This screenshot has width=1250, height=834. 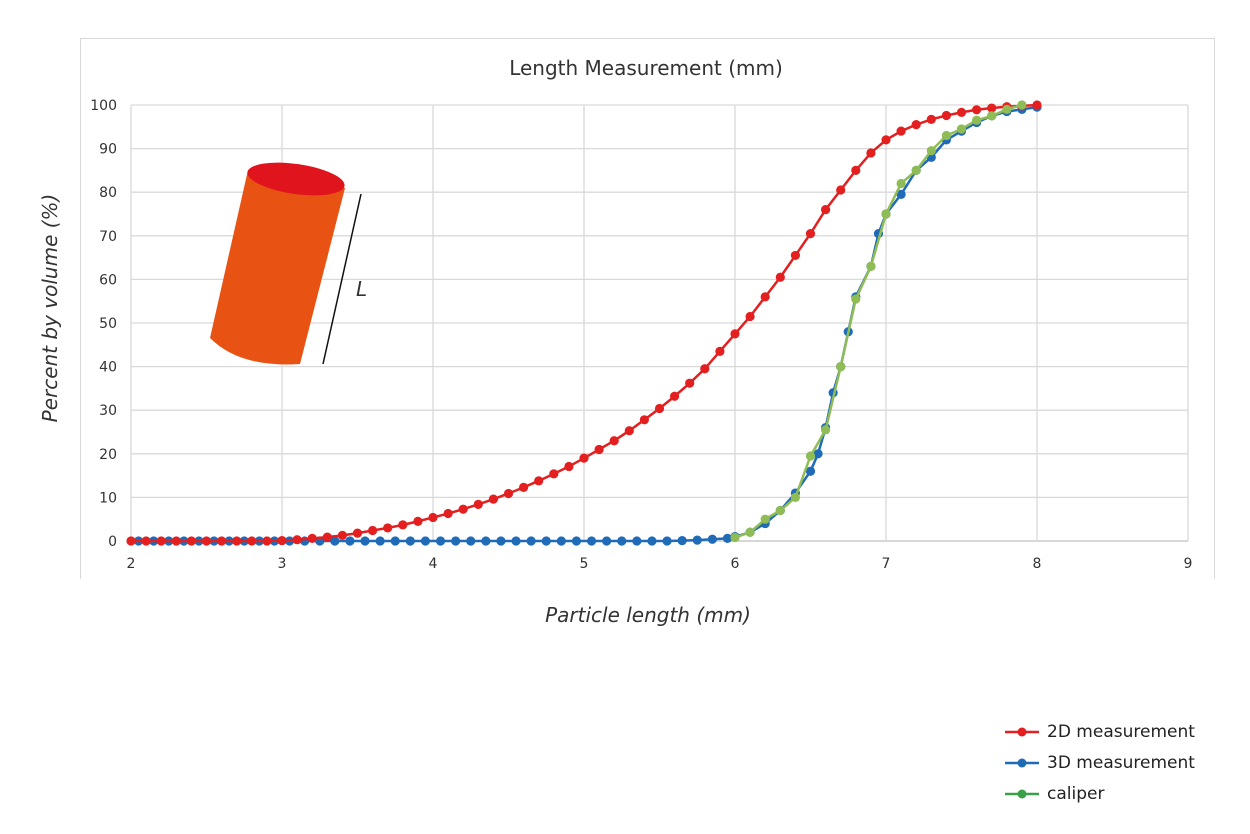 I want to click on series-caliper, so click(x=878, y=321).